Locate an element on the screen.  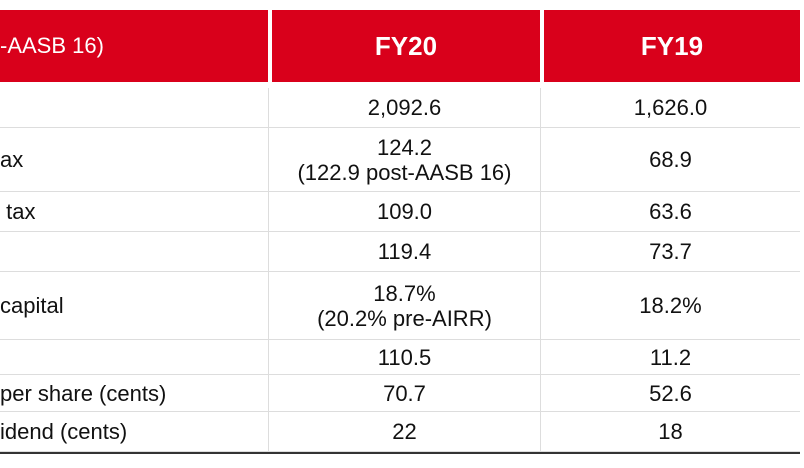
value-cell: 52.6 is located at coordinates (670, 393).